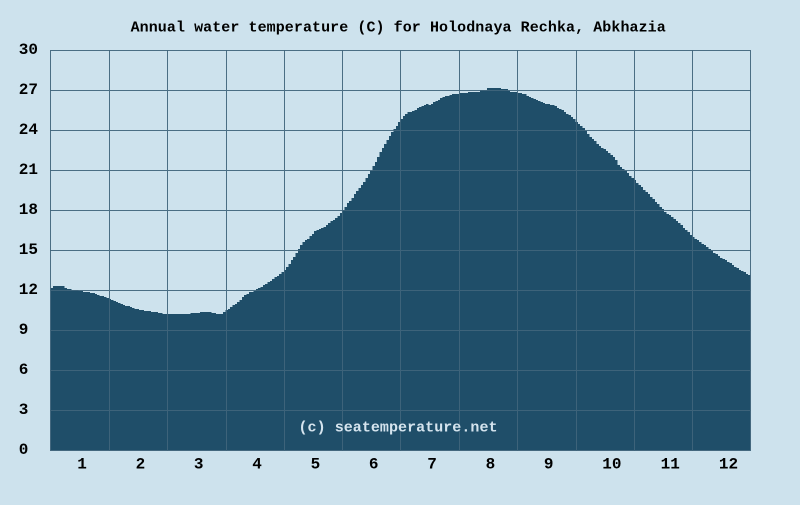 Image resolution: width=800 pixels, height=505 pixels. Describe the element at coordinates (432, 464) in the screenshot. I see `svg-text: 7` at that location.